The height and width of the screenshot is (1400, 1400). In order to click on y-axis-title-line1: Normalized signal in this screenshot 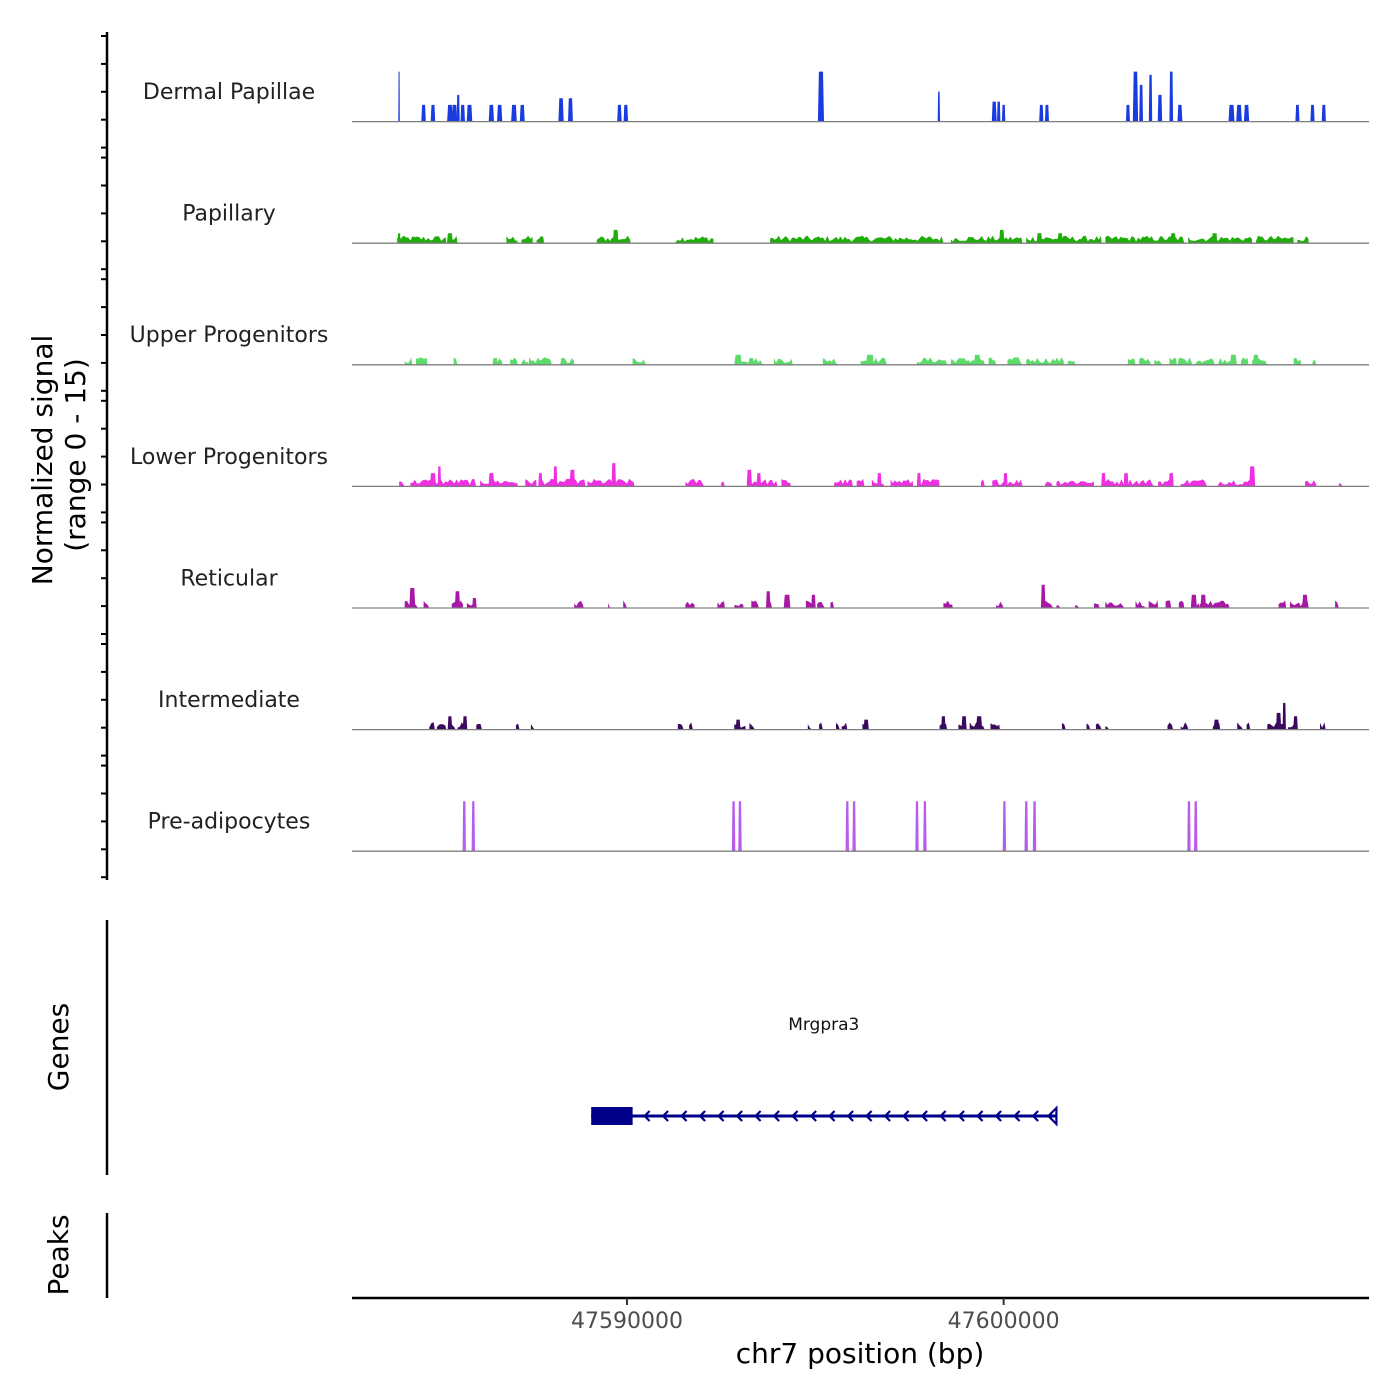, I will do `click(42, 460)`.